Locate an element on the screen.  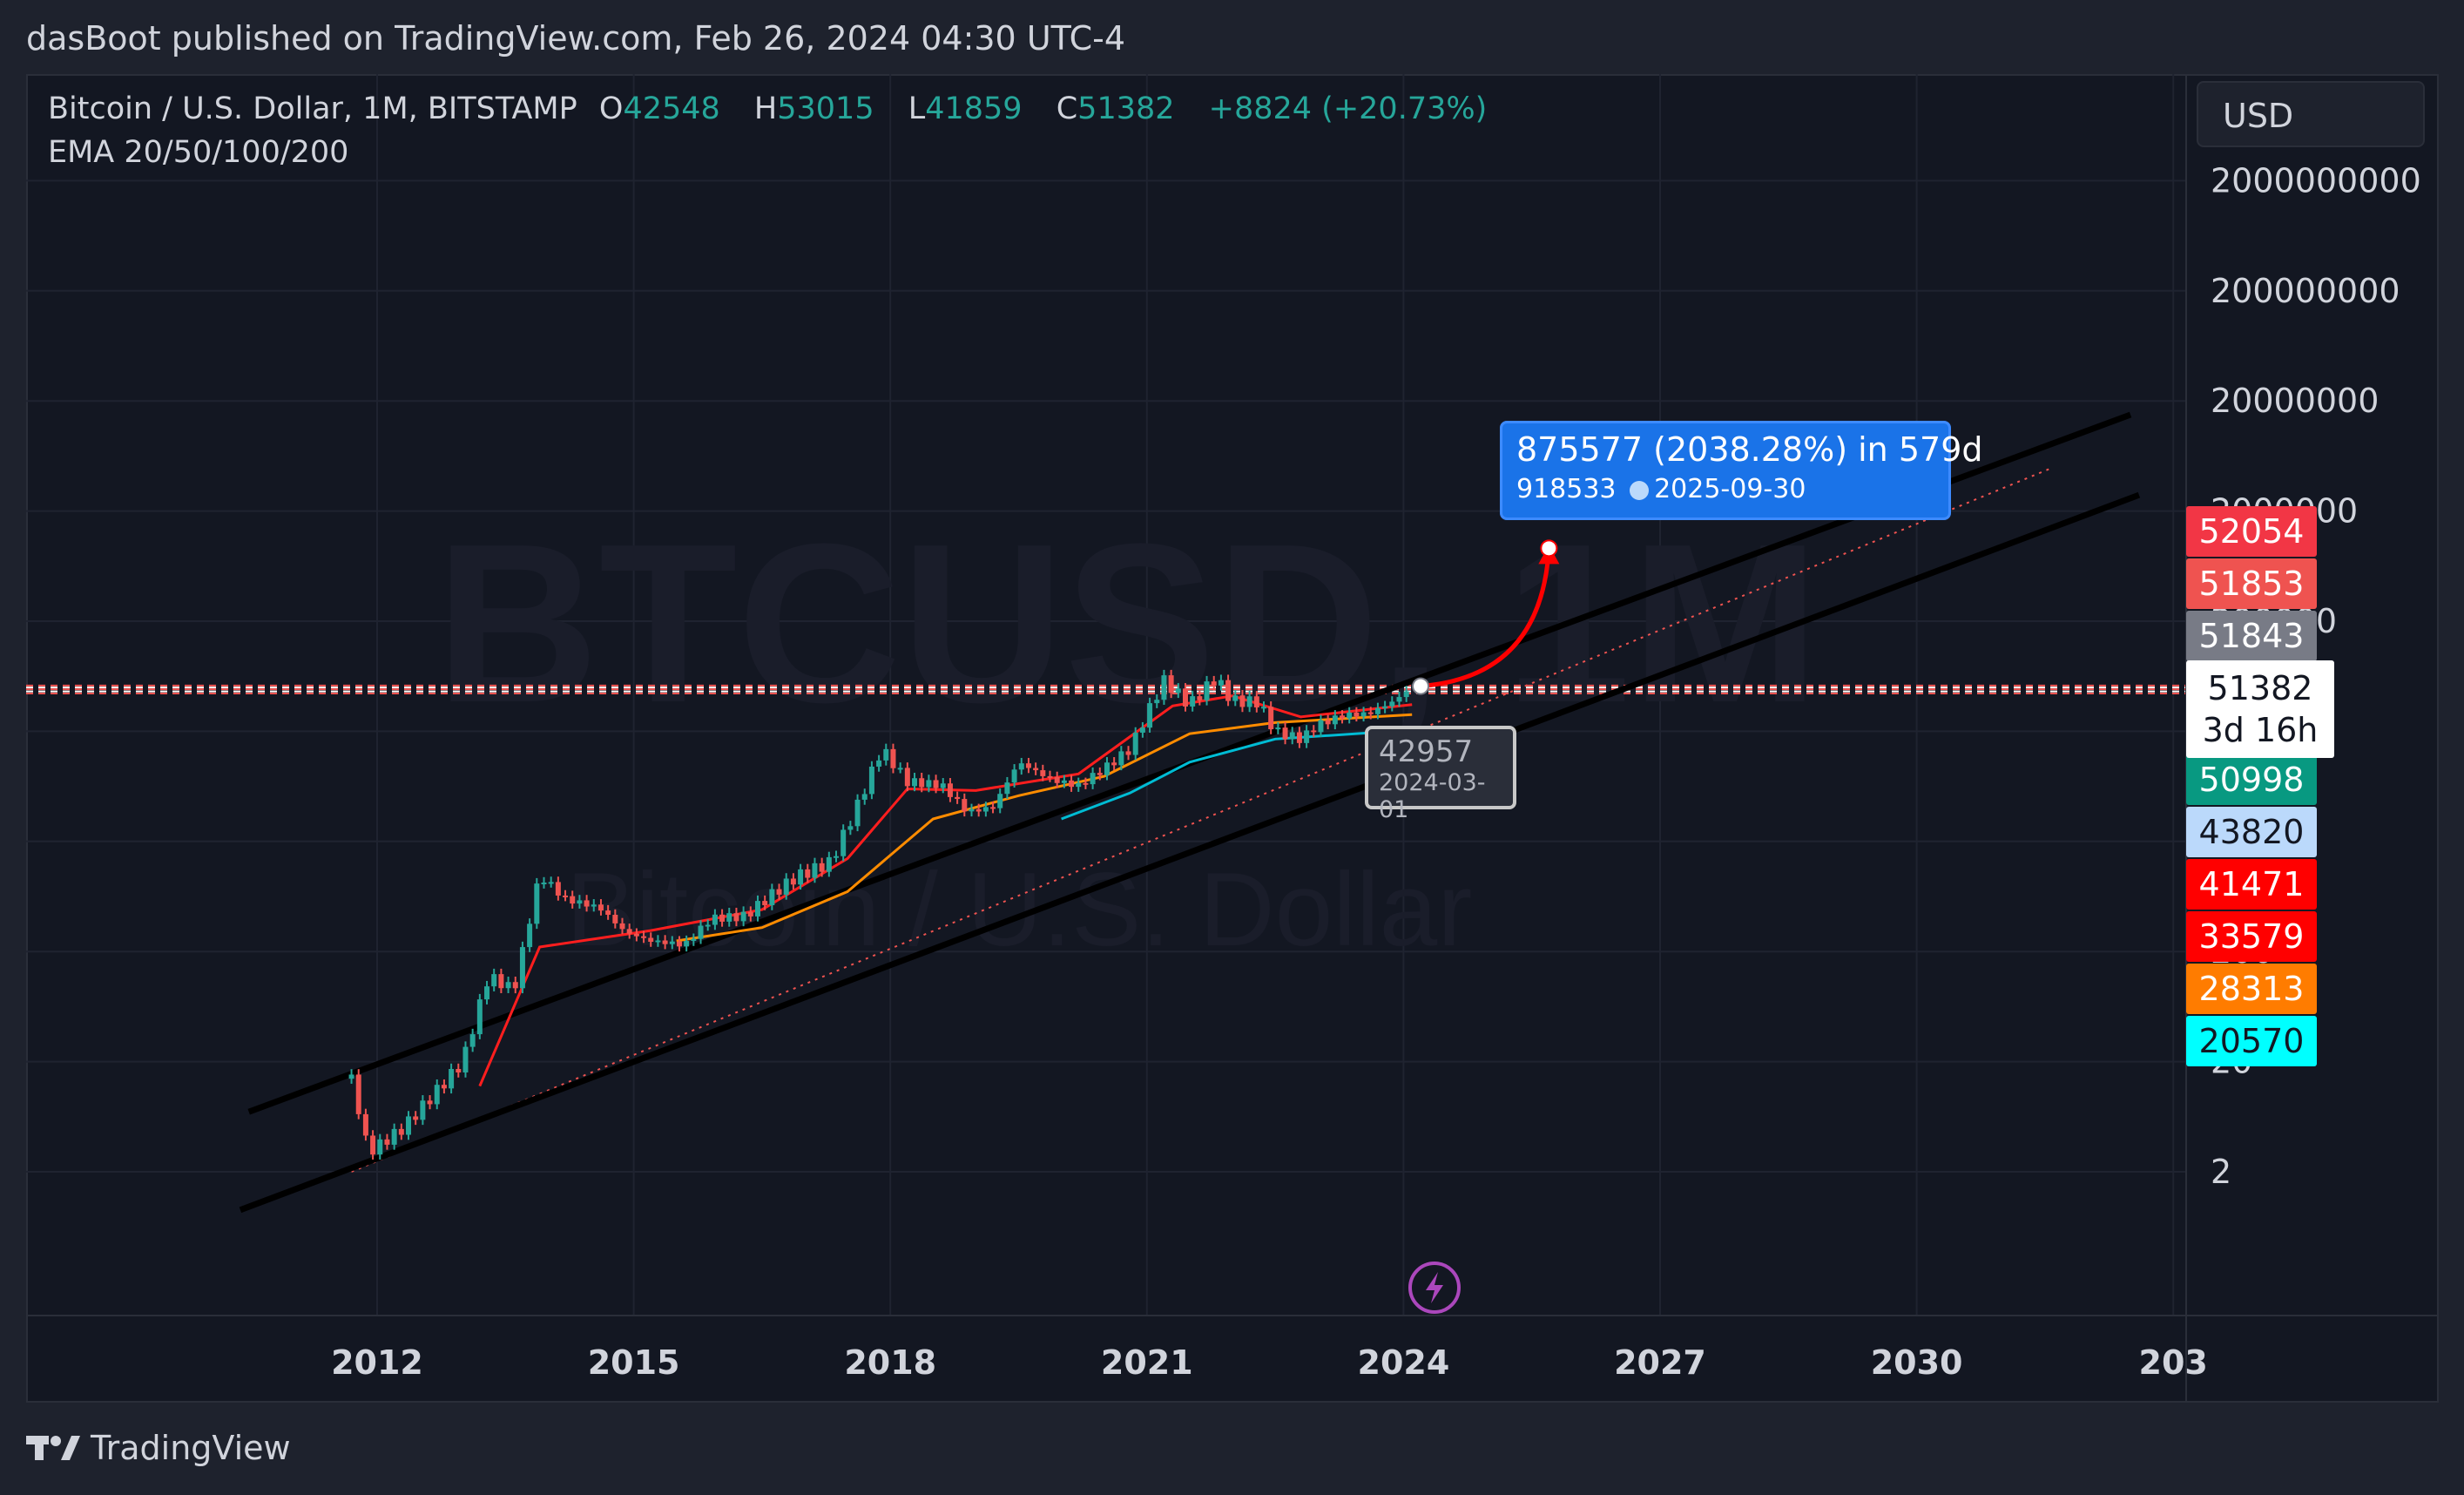
date-tooltip: 42957 2024-03-01 is located at coordinates (1440, 774).